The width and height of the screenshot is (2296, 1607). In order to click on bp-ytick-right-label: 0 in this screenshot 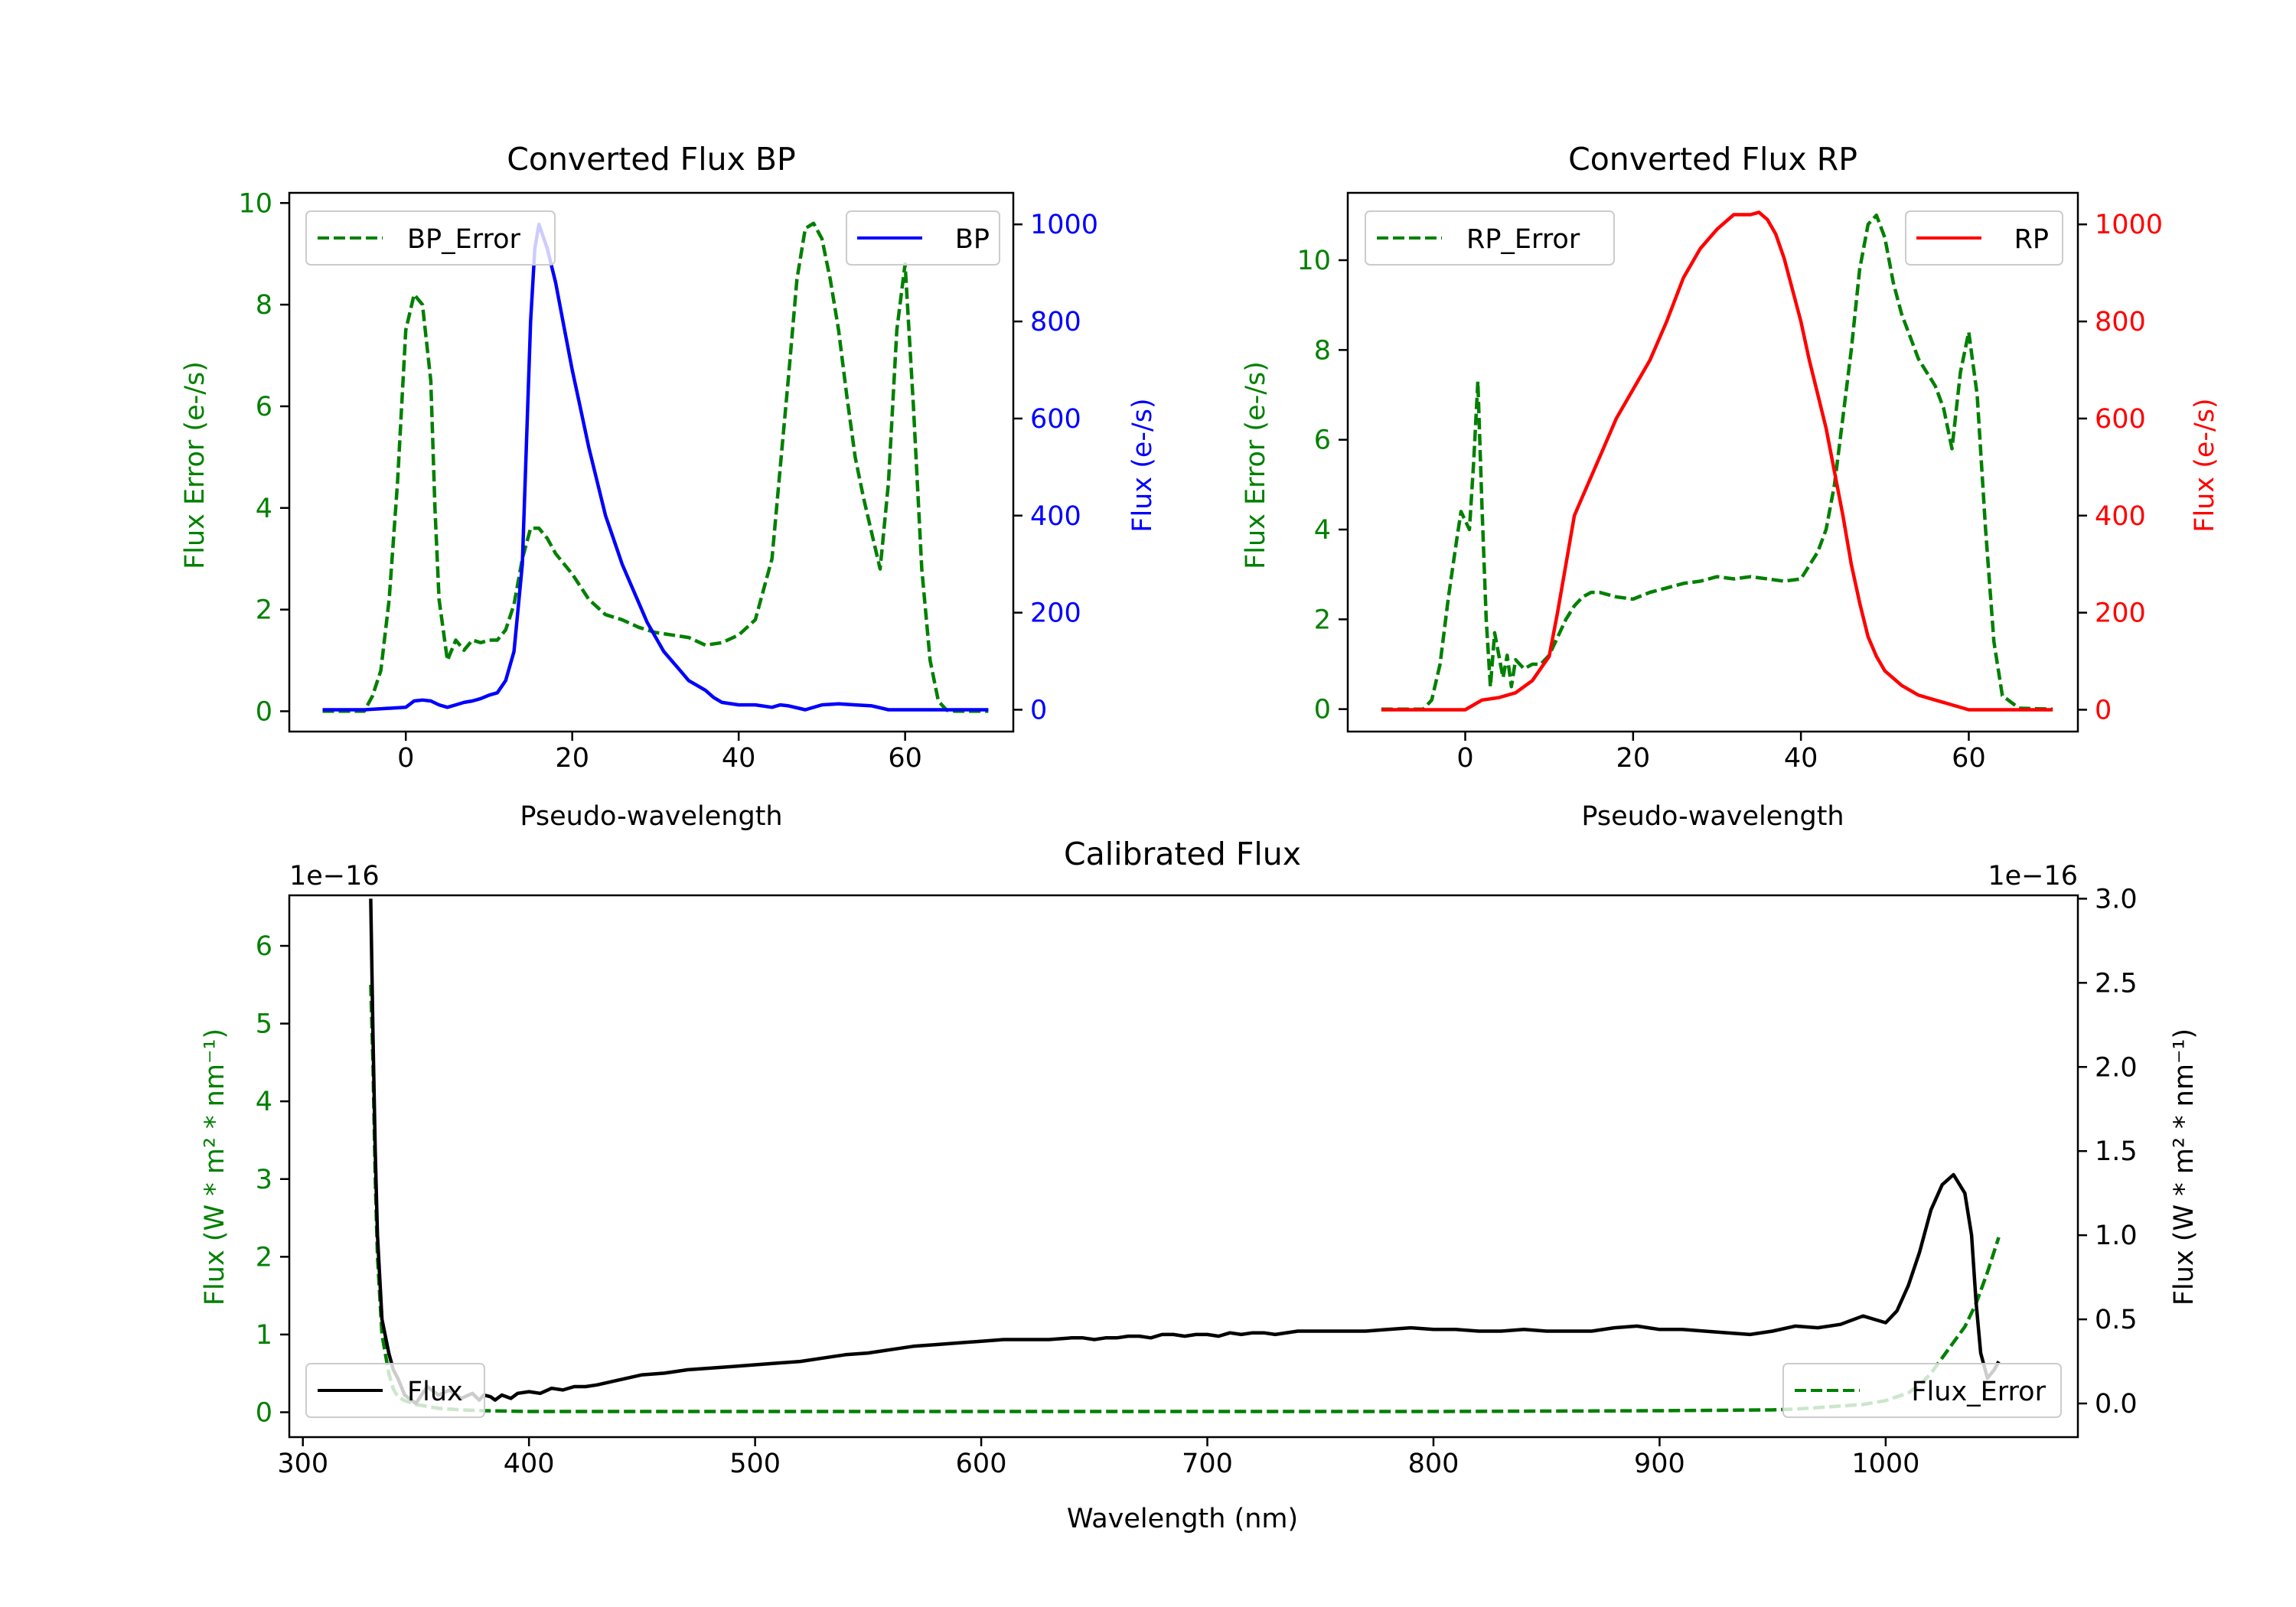, I will do `click(1038, 710)`.